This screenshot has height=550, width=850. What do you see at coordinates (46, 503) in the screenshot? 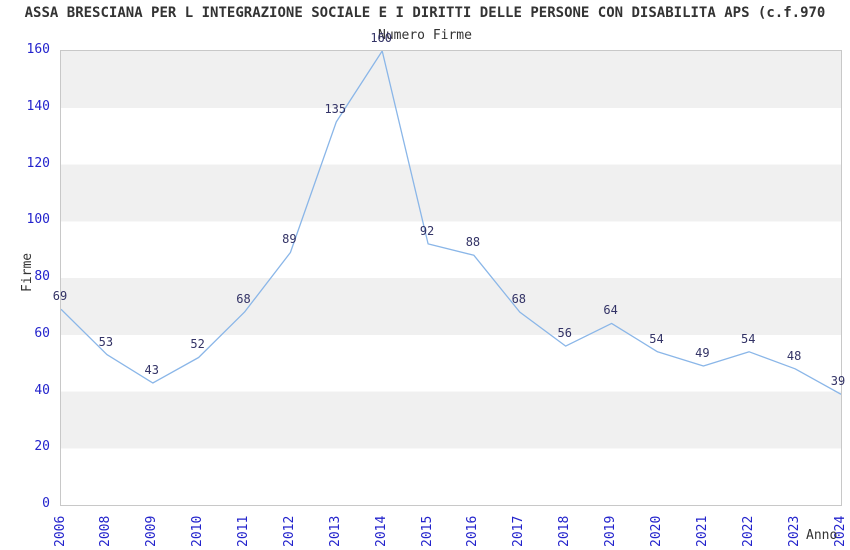
I see `y-tick-label: 0` at bounding box center [46, 503].